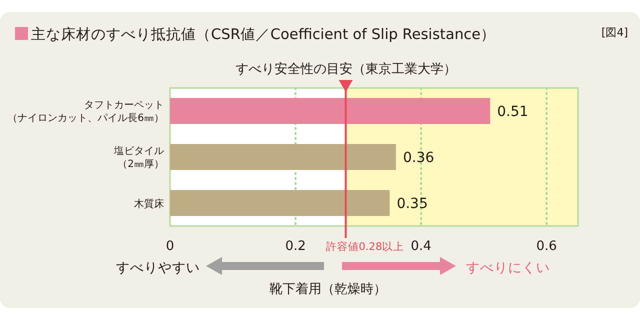 This screenshot has height=320, width=640. I want to click on y-tick-label: 木質床, so click(149, 204).